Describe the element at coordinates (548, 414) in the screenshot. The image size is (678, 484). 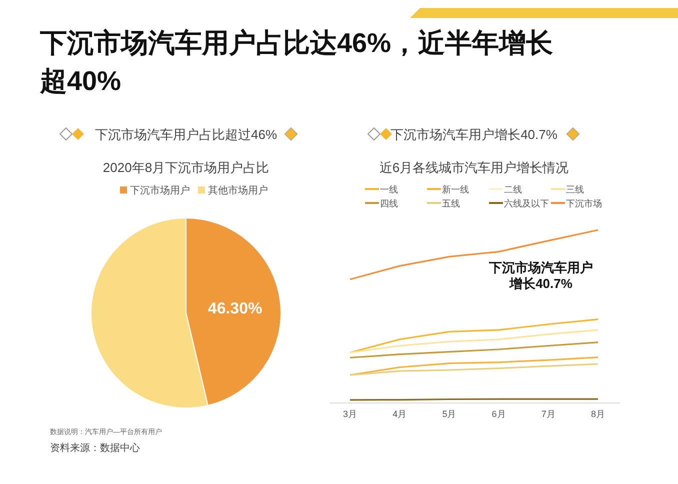
I see `x-tick-label: 7月` at that location.